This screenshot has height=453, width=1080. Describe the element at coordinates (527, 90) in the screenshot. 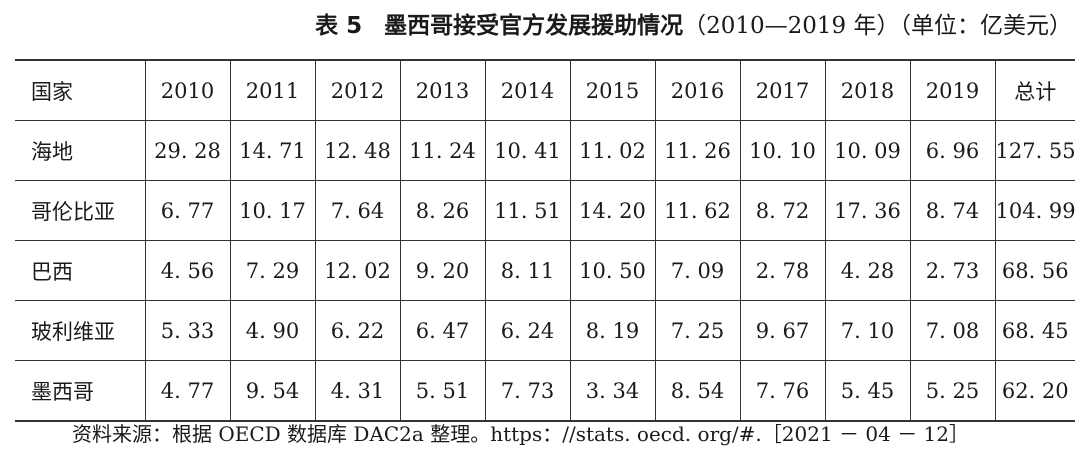

I see `header-cell: 2014` at that location.